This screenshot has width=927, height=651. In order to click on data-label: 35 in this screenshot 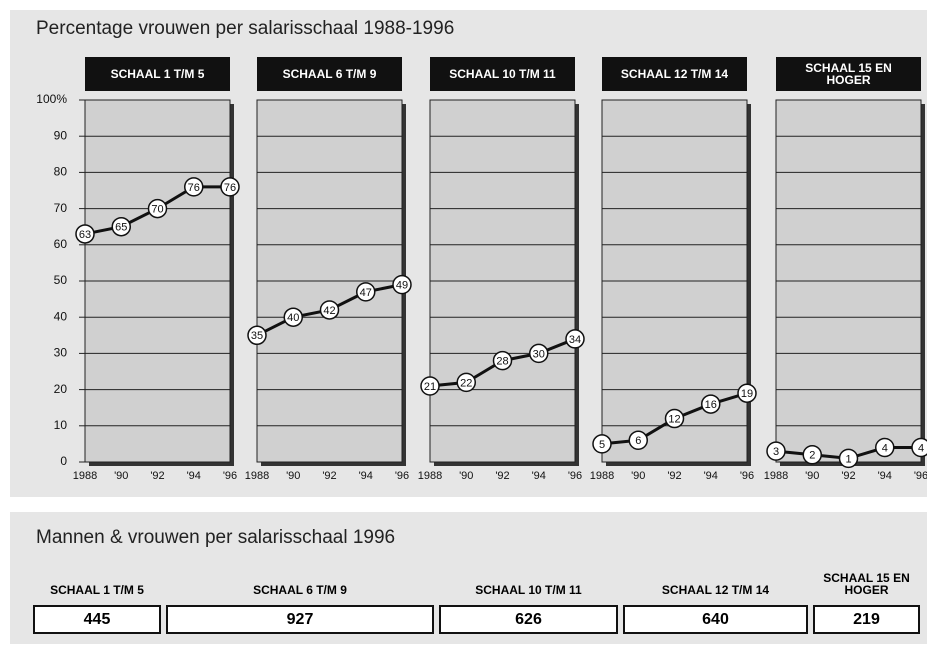, I will do `click(257, 336)`.